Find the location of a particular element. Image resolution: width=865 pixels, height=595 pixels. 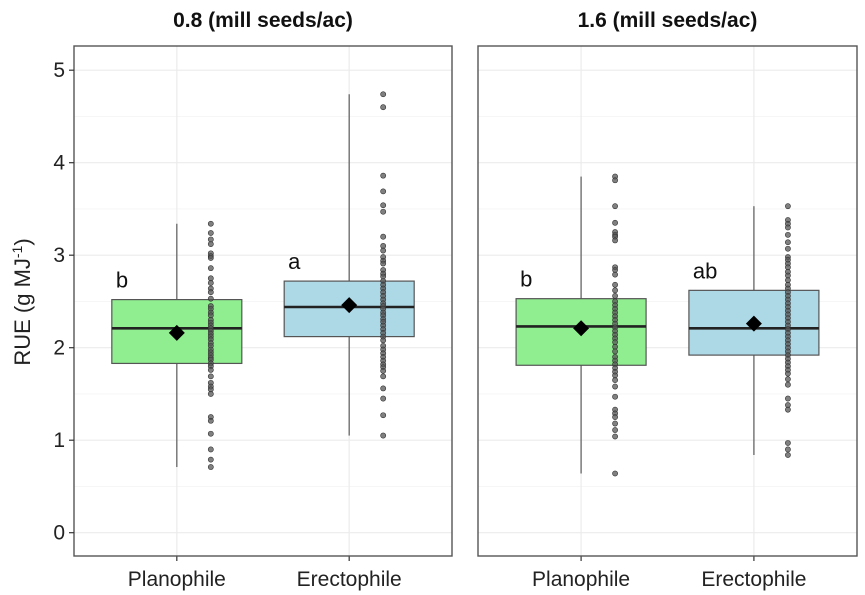

y-axis-label: RUE (g MJ-1) is located at coordinates (22, 301).